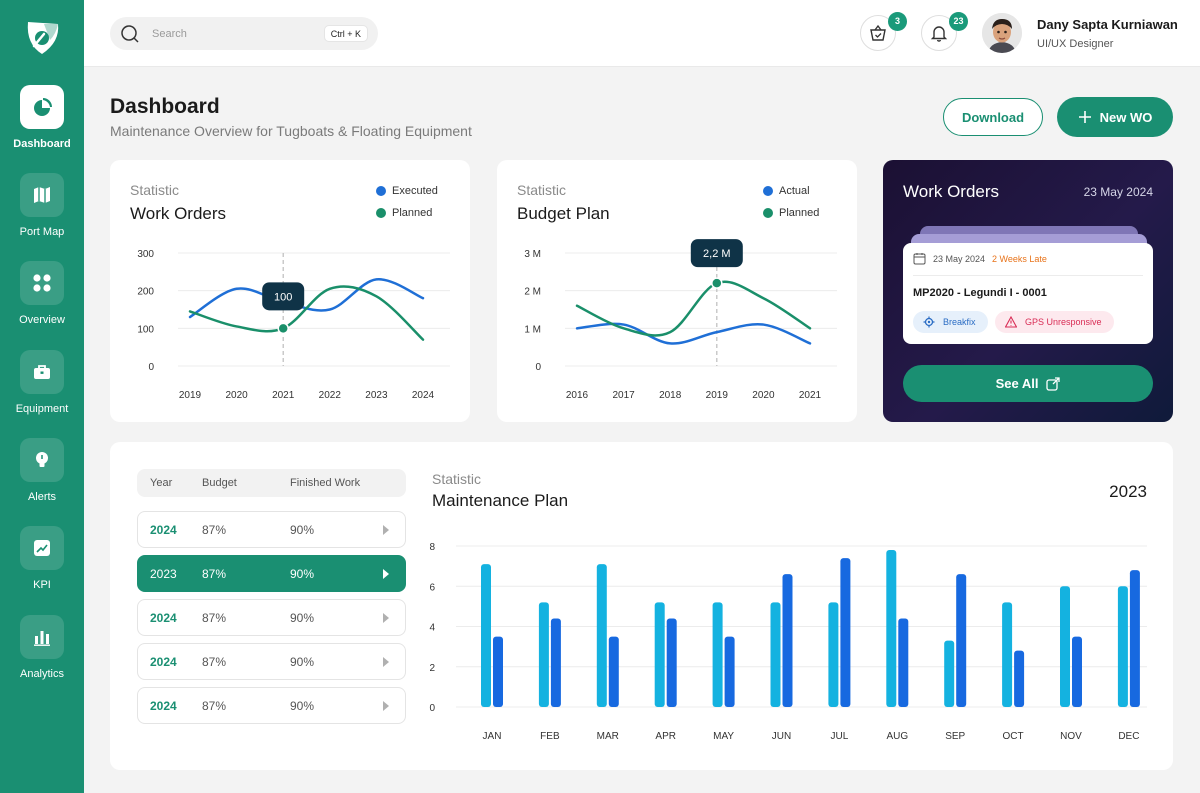  I want to click on notifications-button: 23, so click(944, 31).